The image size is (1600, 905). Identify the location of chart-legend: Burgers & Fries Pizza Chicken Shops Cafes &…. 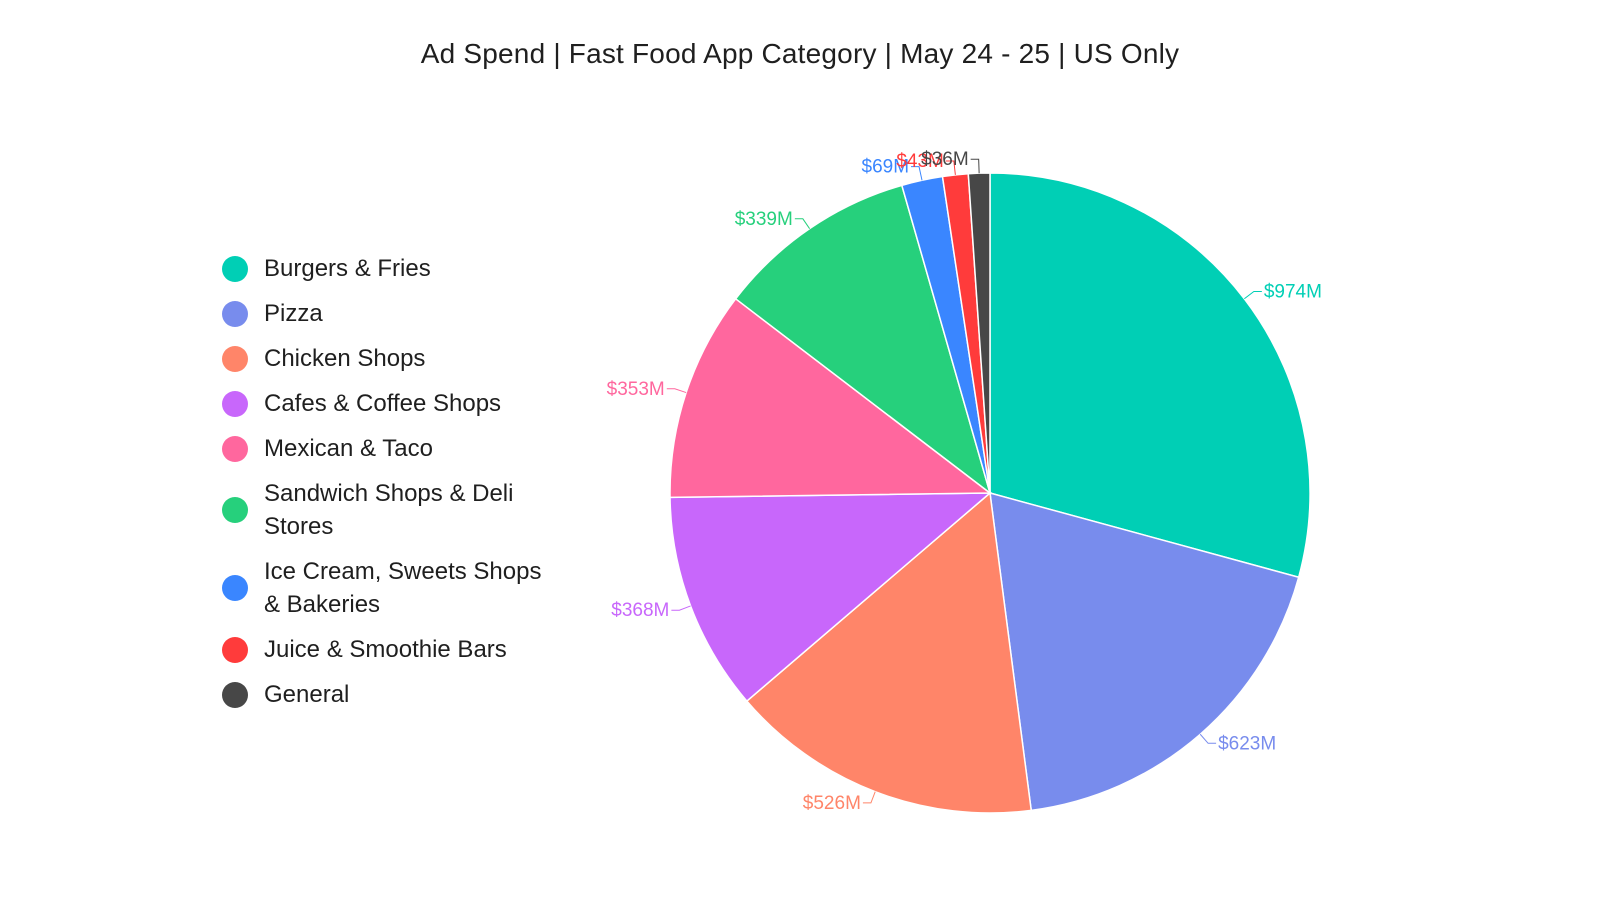
(392, 487).